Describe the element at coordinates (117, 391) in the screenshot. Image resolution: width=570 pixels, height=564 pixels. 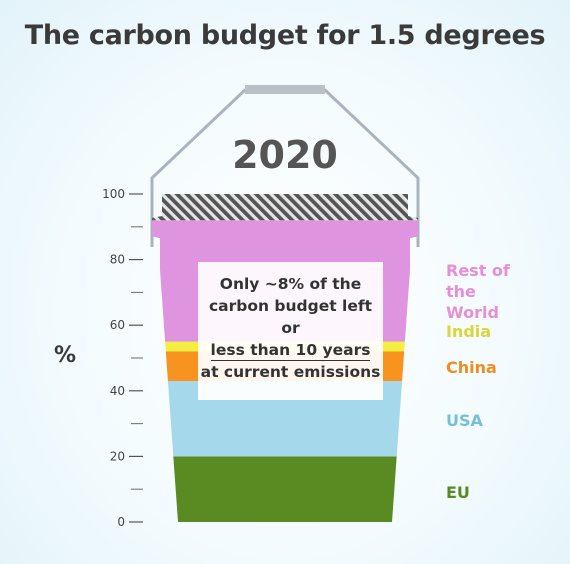
I see `y-tick-label-40: 40` at that location.